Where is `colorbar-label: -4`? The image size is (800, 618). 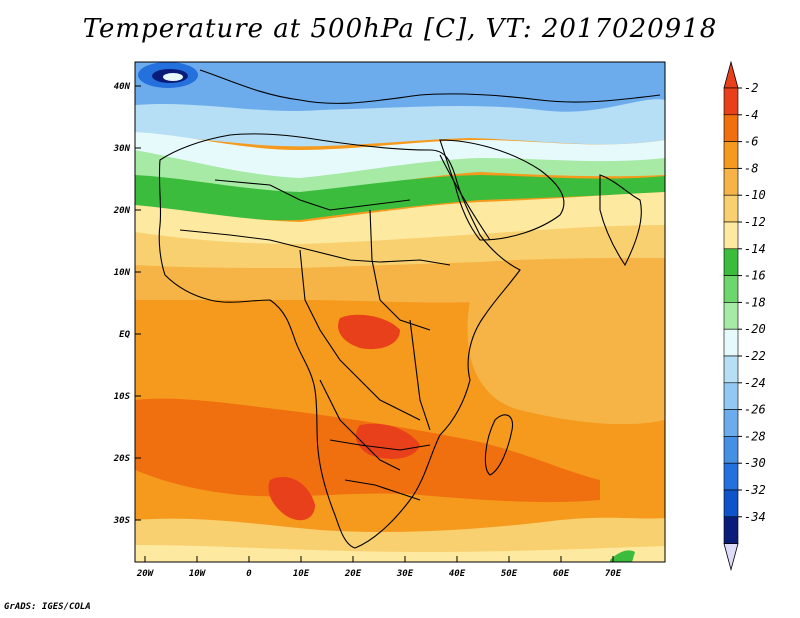 colorbar-label: -4 is located at coordinates (751, 115).